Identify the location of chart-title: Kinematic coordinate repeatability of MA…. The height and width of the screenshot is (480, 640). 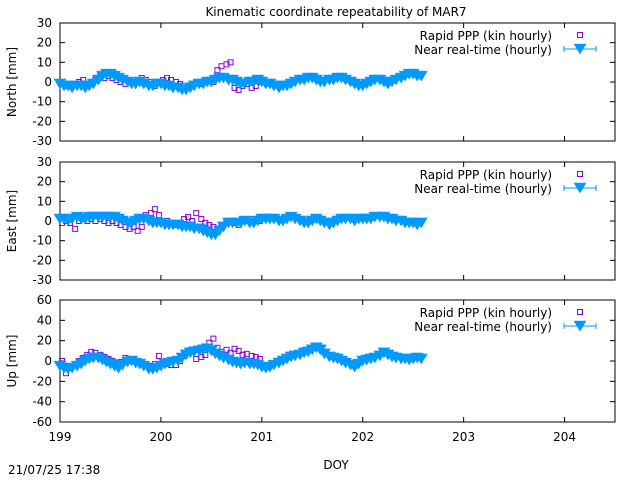
(335, 12).